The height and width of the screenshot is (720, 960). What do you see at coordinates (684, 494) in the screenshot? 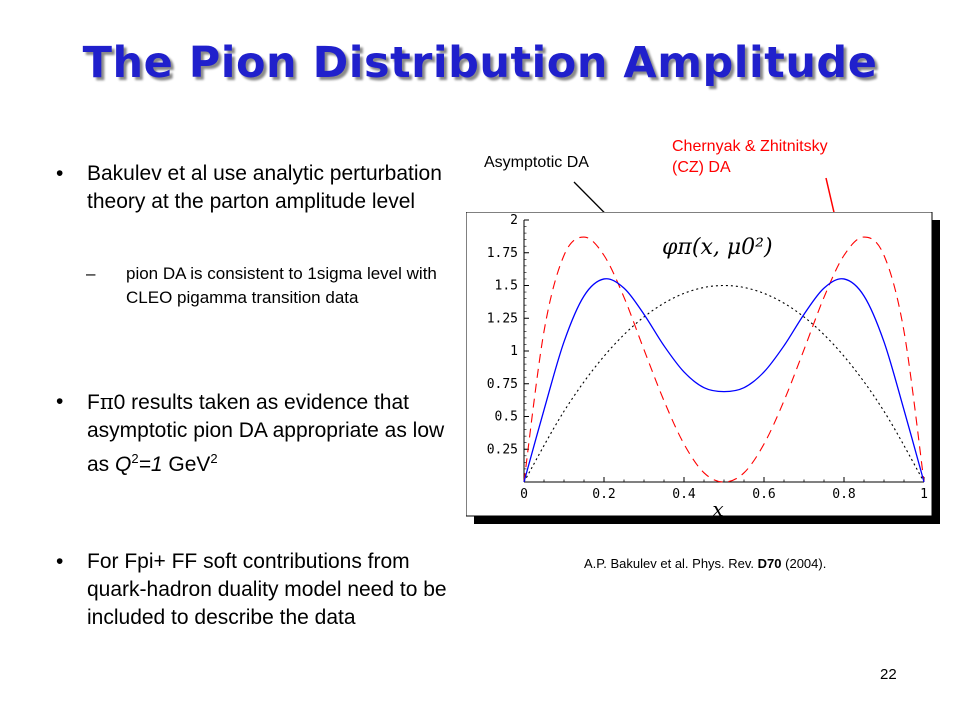
I see `x-tick-label: 0.4` at bounding box center [684, 494].